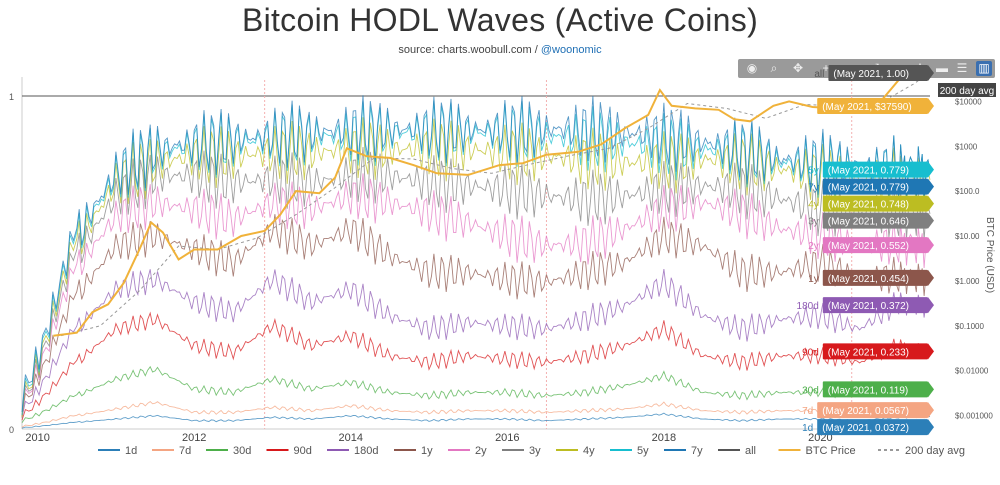 This screenshot has width=1000, height=485. Describe the element at coordinates (303, 451) in the screenshot. I see `legend-item-90d: 90d` at that location.